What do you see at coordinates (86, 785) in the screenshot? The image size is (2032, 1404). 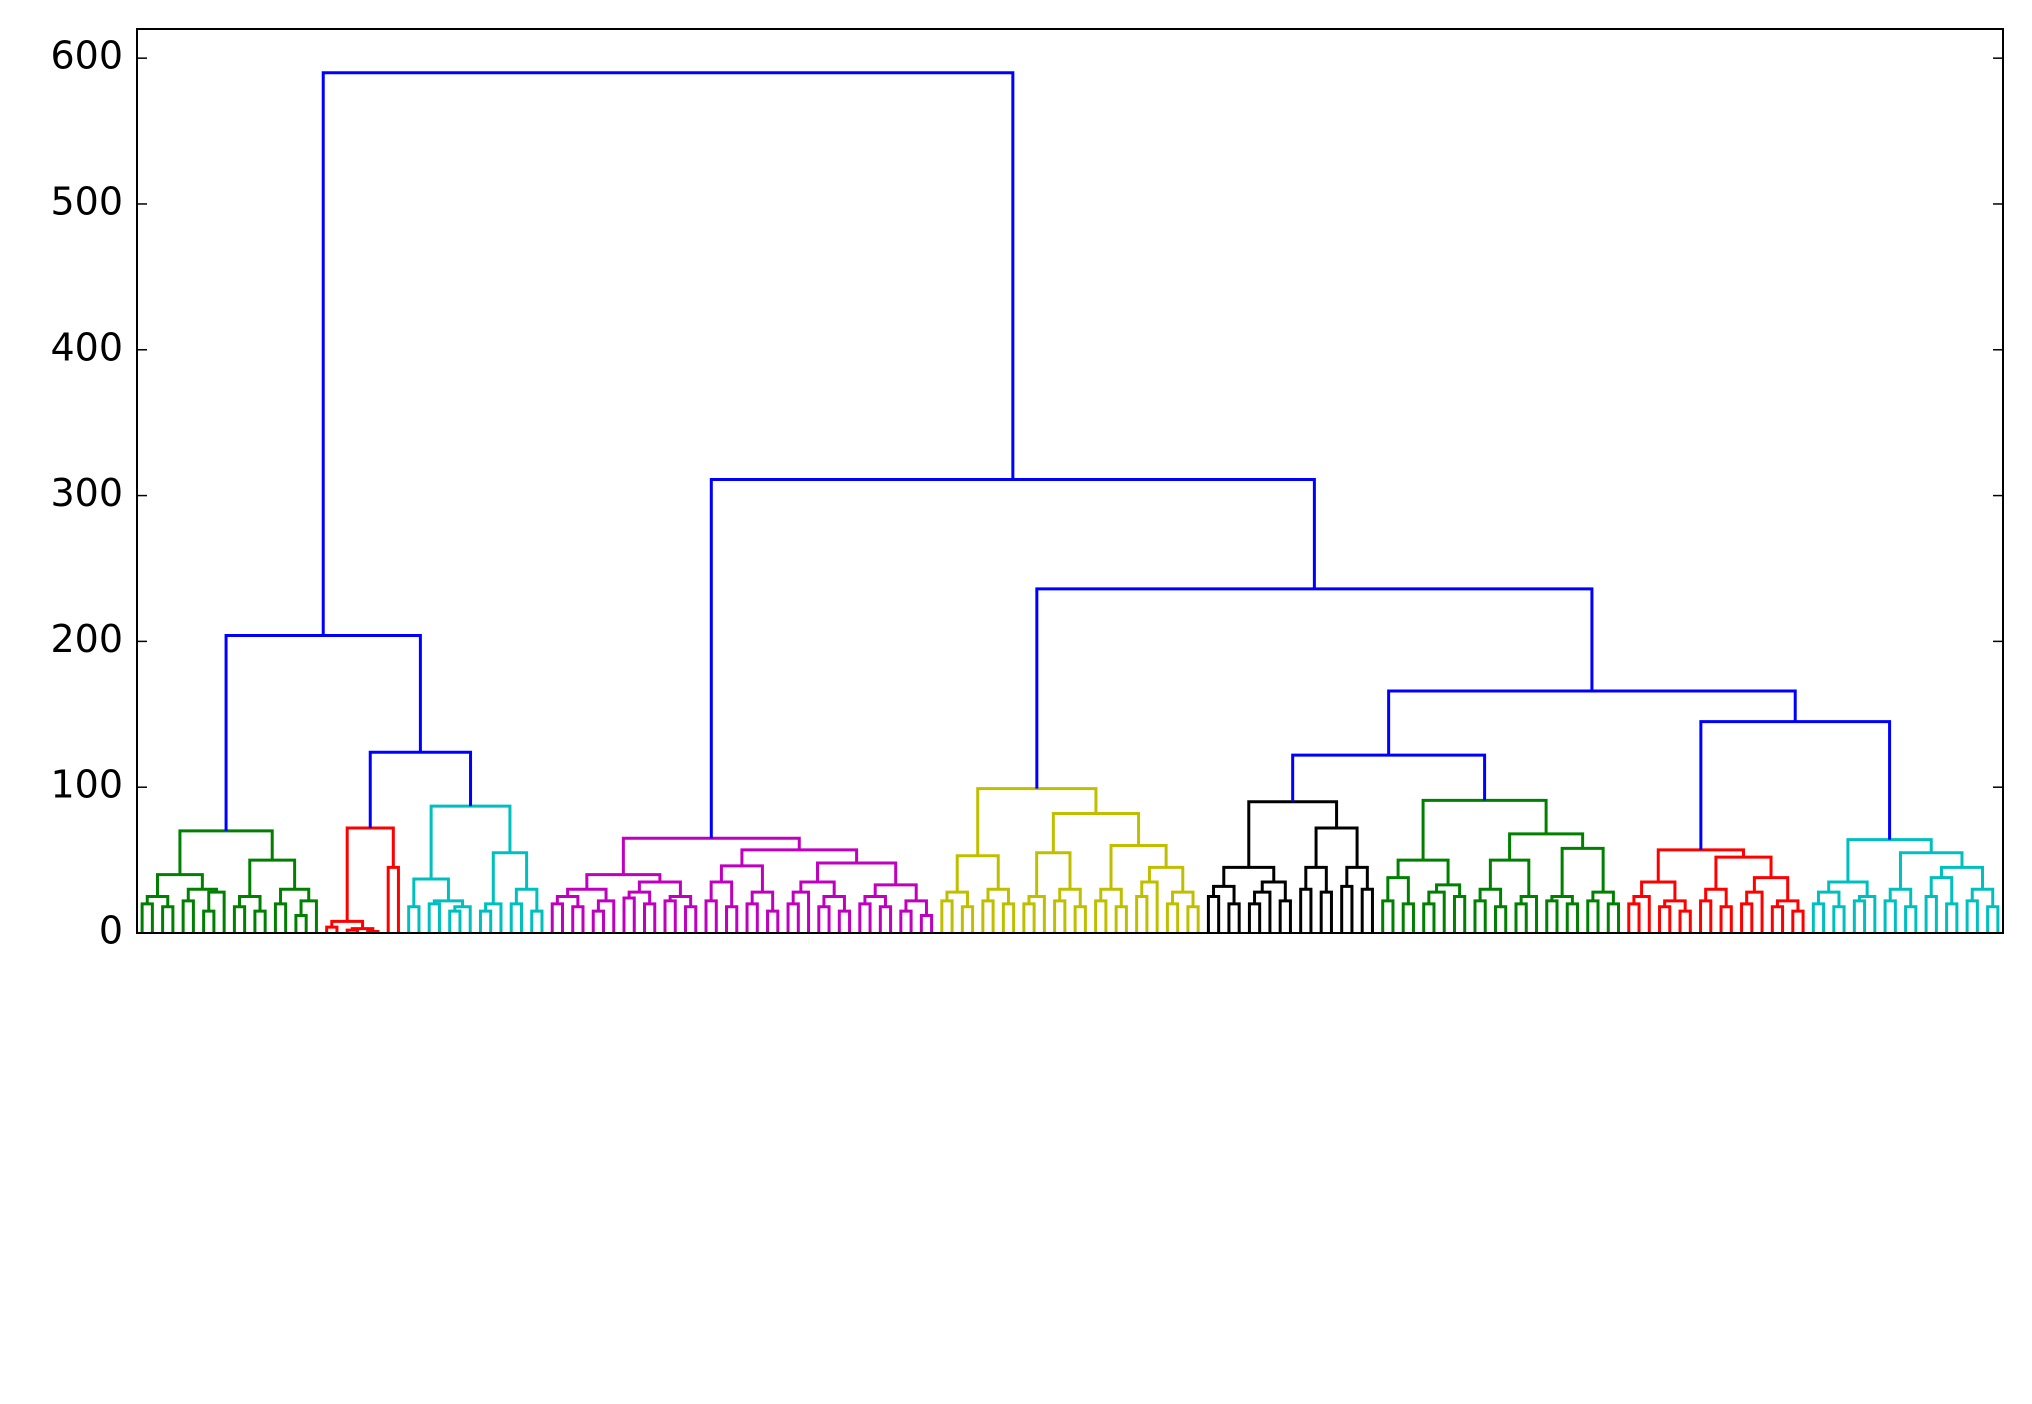 I see `y-tick-label: 100` at bounding box center [86, 785].